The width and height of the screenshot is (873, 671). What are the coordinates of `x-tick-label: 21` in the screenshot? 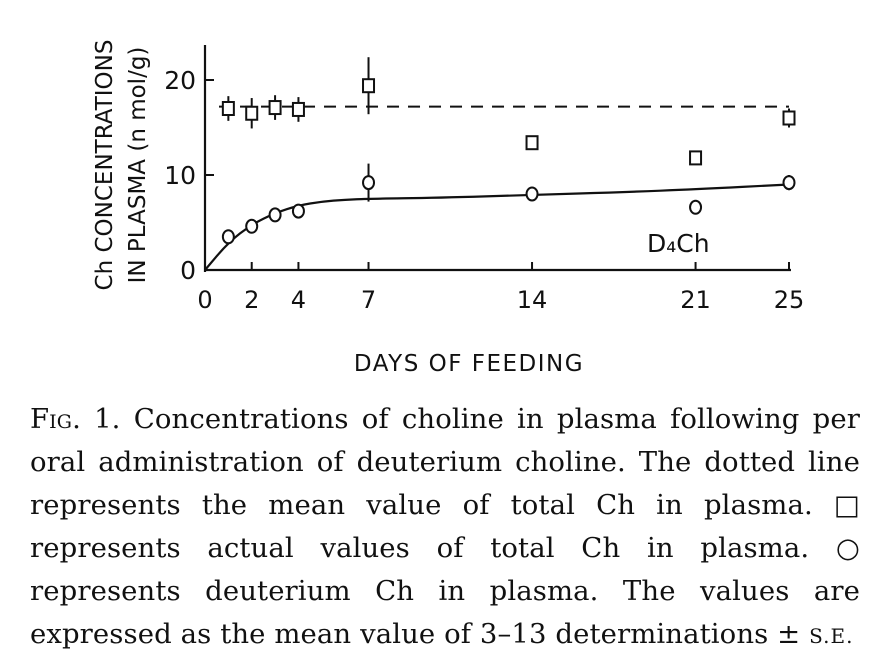 It's located at (695, 300).